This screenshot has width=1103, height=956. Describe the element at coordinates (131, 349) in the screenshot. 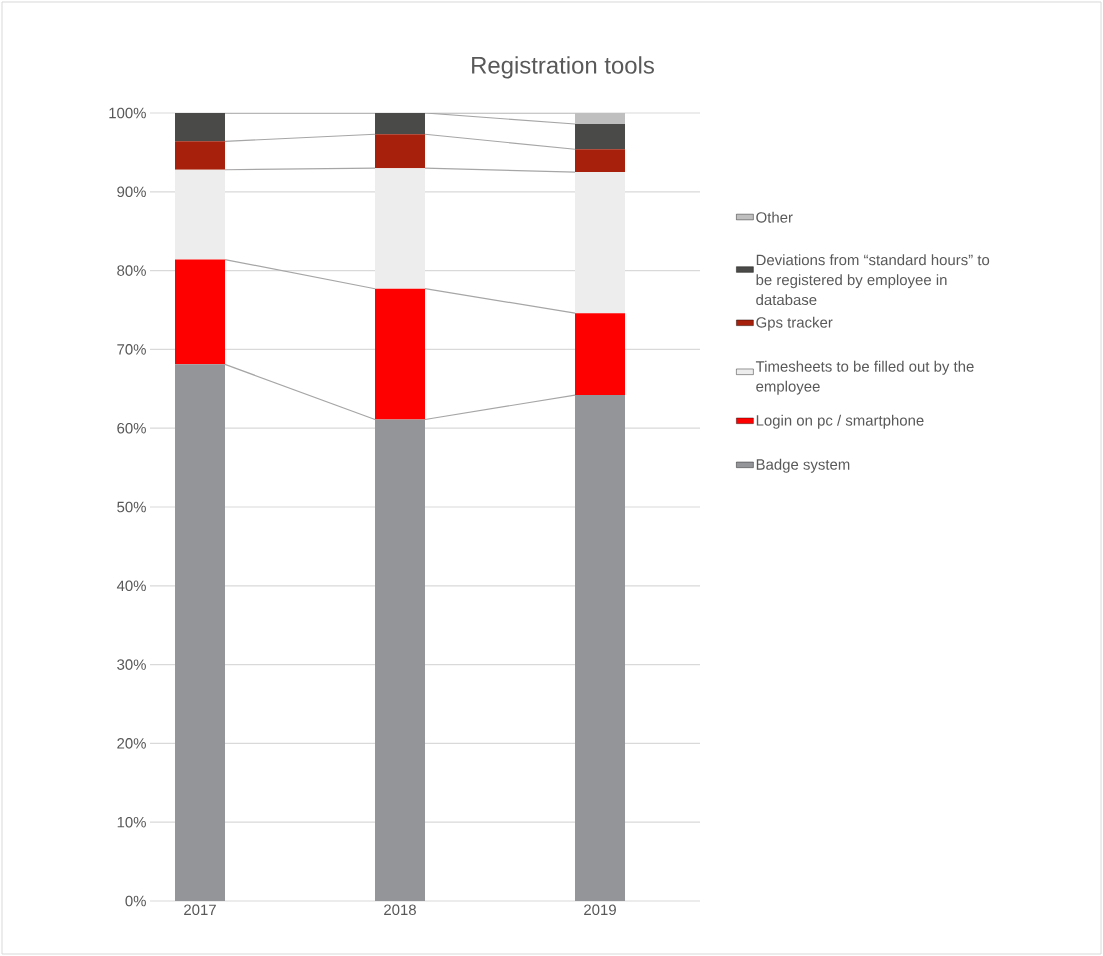

I see `y-tick-label: 70%` at that location.